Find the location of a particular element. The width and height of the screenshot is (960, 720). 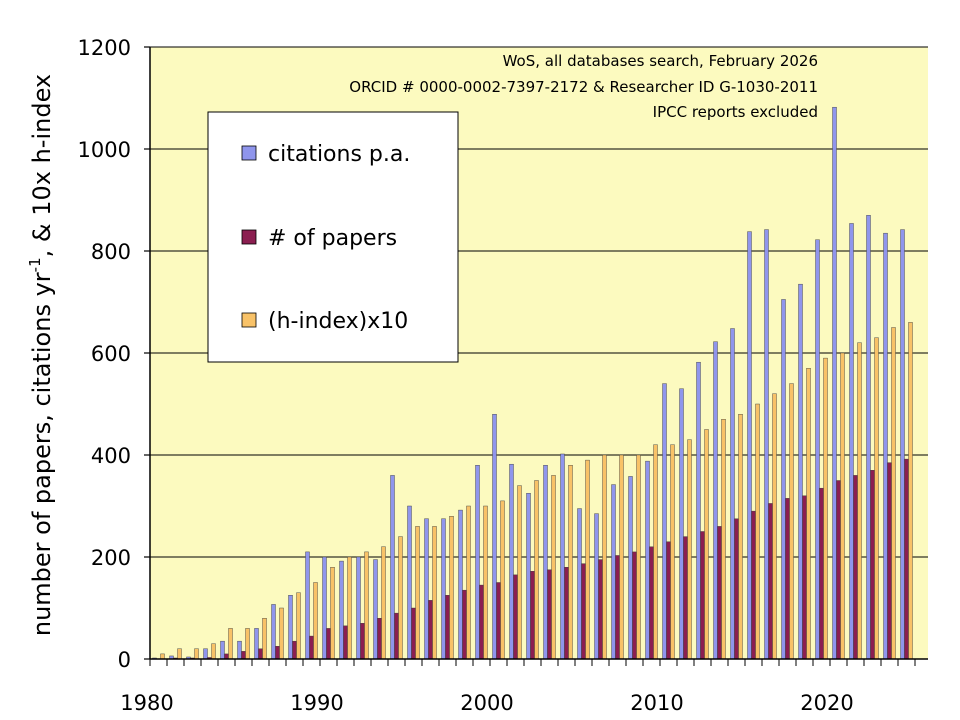

bar-papers-2006 is located at coordinates (583, 611).